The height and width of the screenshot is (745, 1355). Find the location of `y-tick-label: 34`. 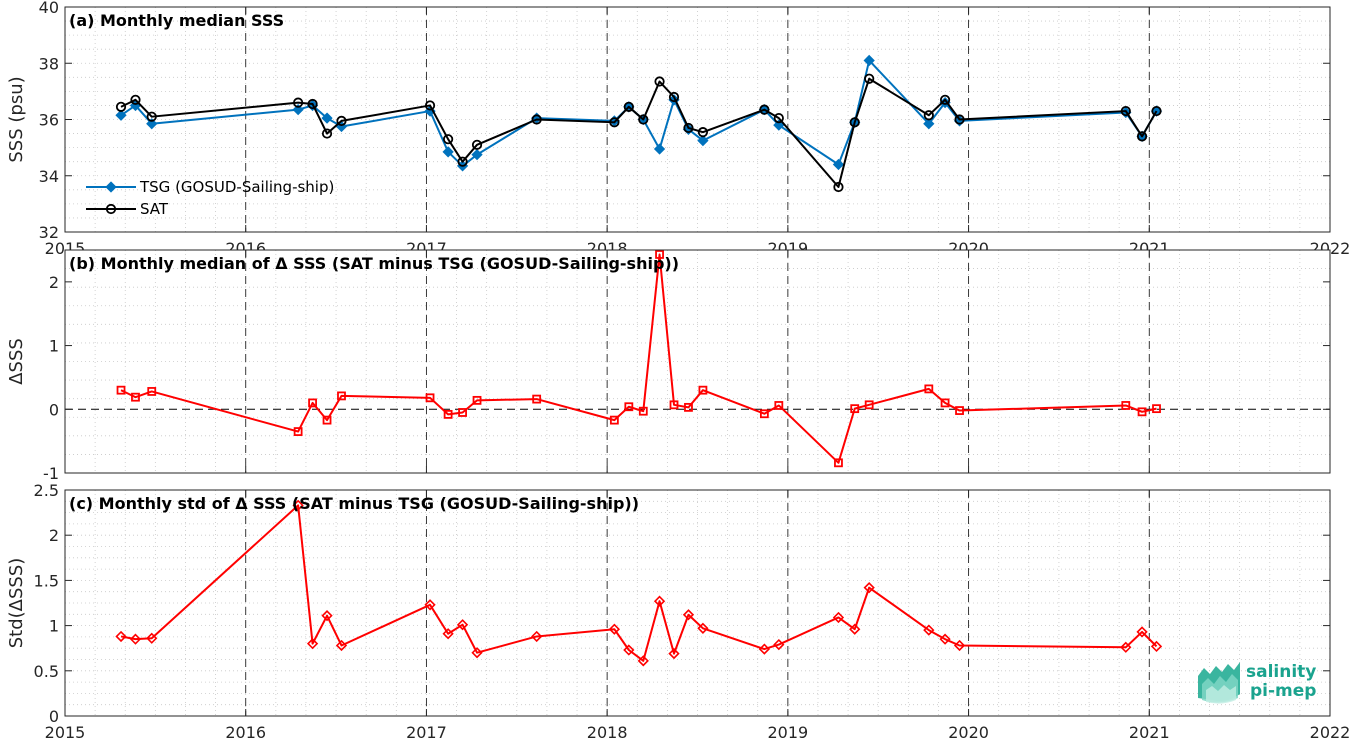

y-tick-label: 34 is located at coordinates (49, 176).